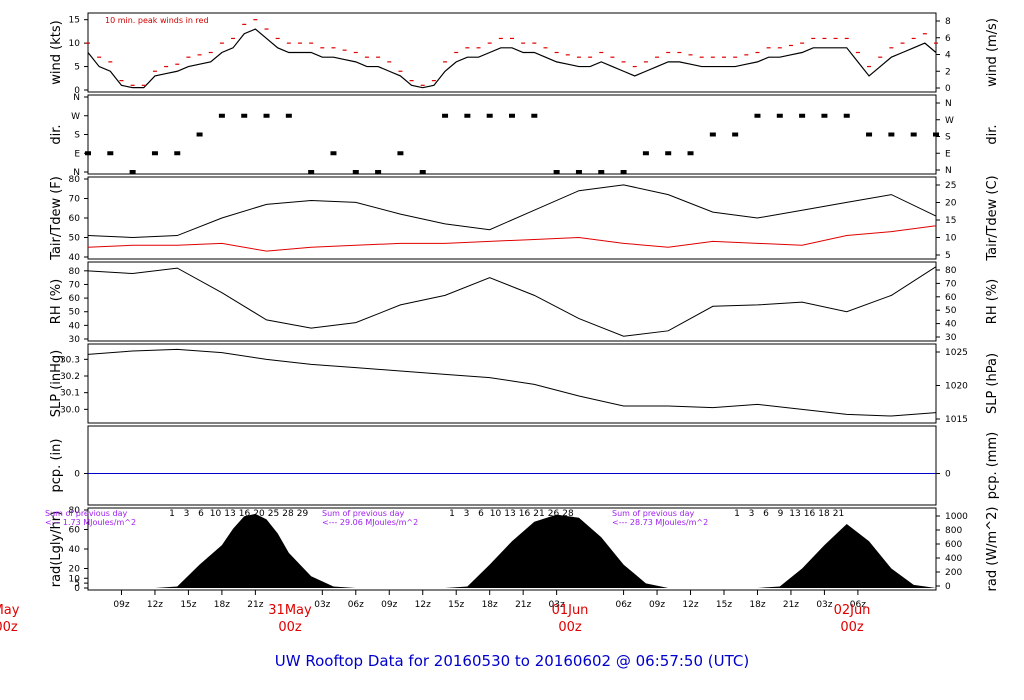 The image size is (1024, 700). I want to click on rad-hour-mark: 29, so click(303, 514).